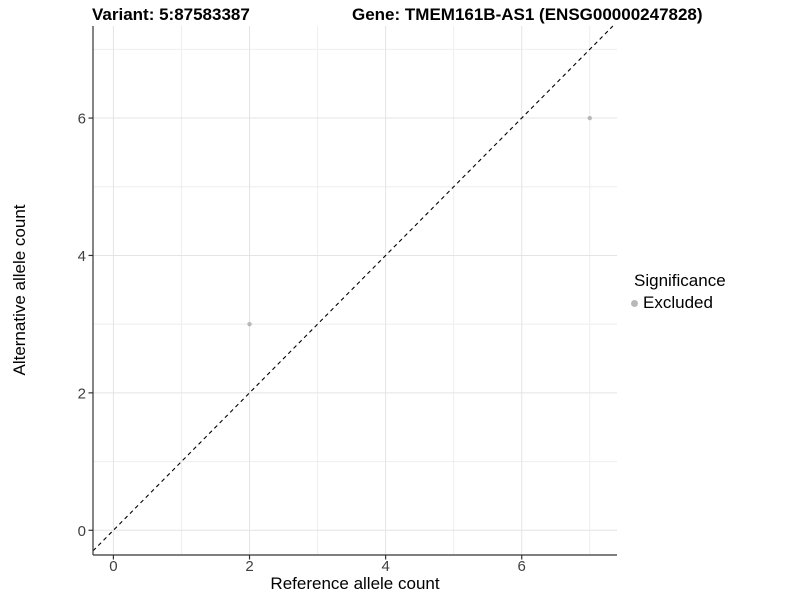 The image size is (800, 600). I want to click on legend: Significance Excluded, so click(678, 292).